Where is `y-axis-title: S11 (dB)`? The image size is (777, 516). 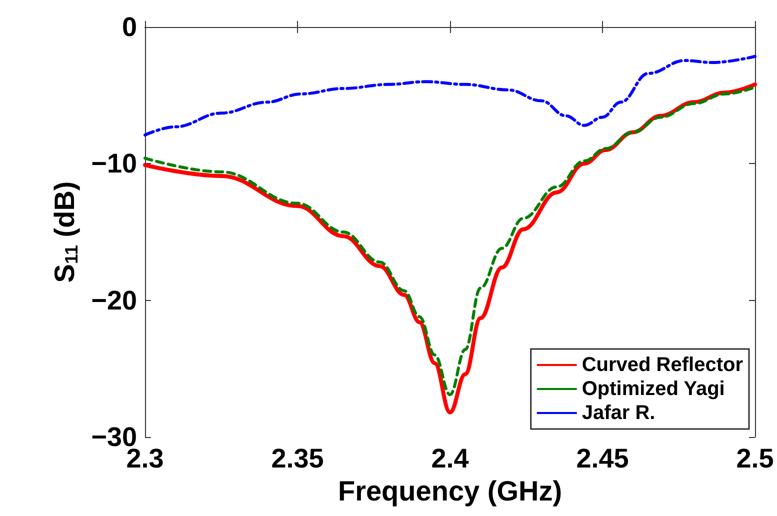
y-axis-title: S11 (dB) is located at coordinates (65, 232).